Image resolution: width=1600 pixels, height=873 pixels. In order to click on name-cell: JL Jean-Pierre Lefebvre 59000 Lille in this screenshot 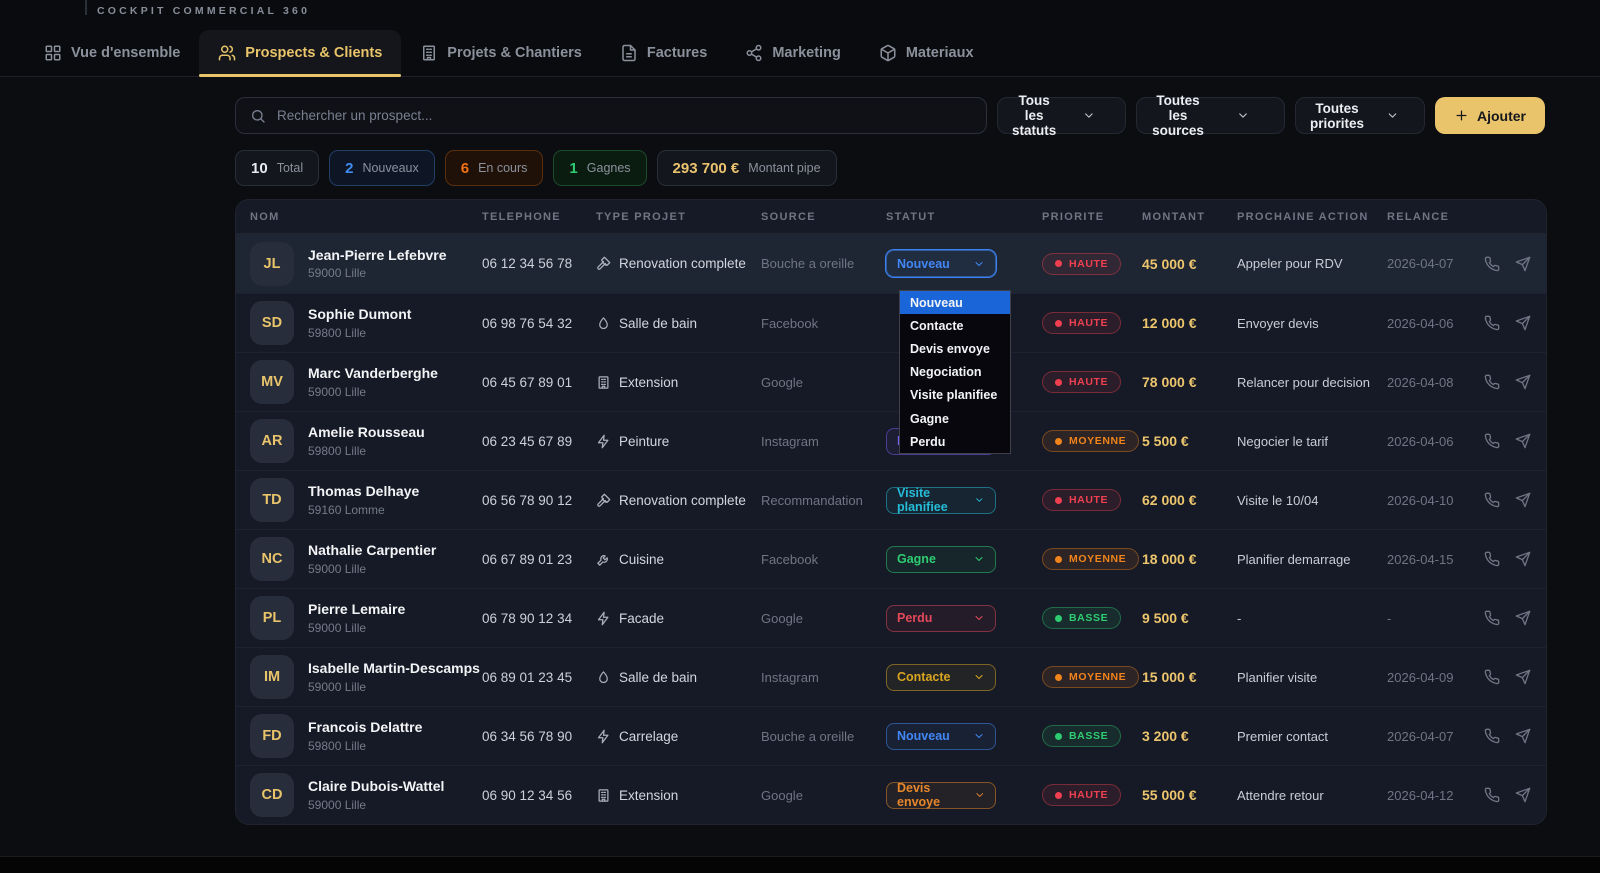, I will do `click(366, 263)`.